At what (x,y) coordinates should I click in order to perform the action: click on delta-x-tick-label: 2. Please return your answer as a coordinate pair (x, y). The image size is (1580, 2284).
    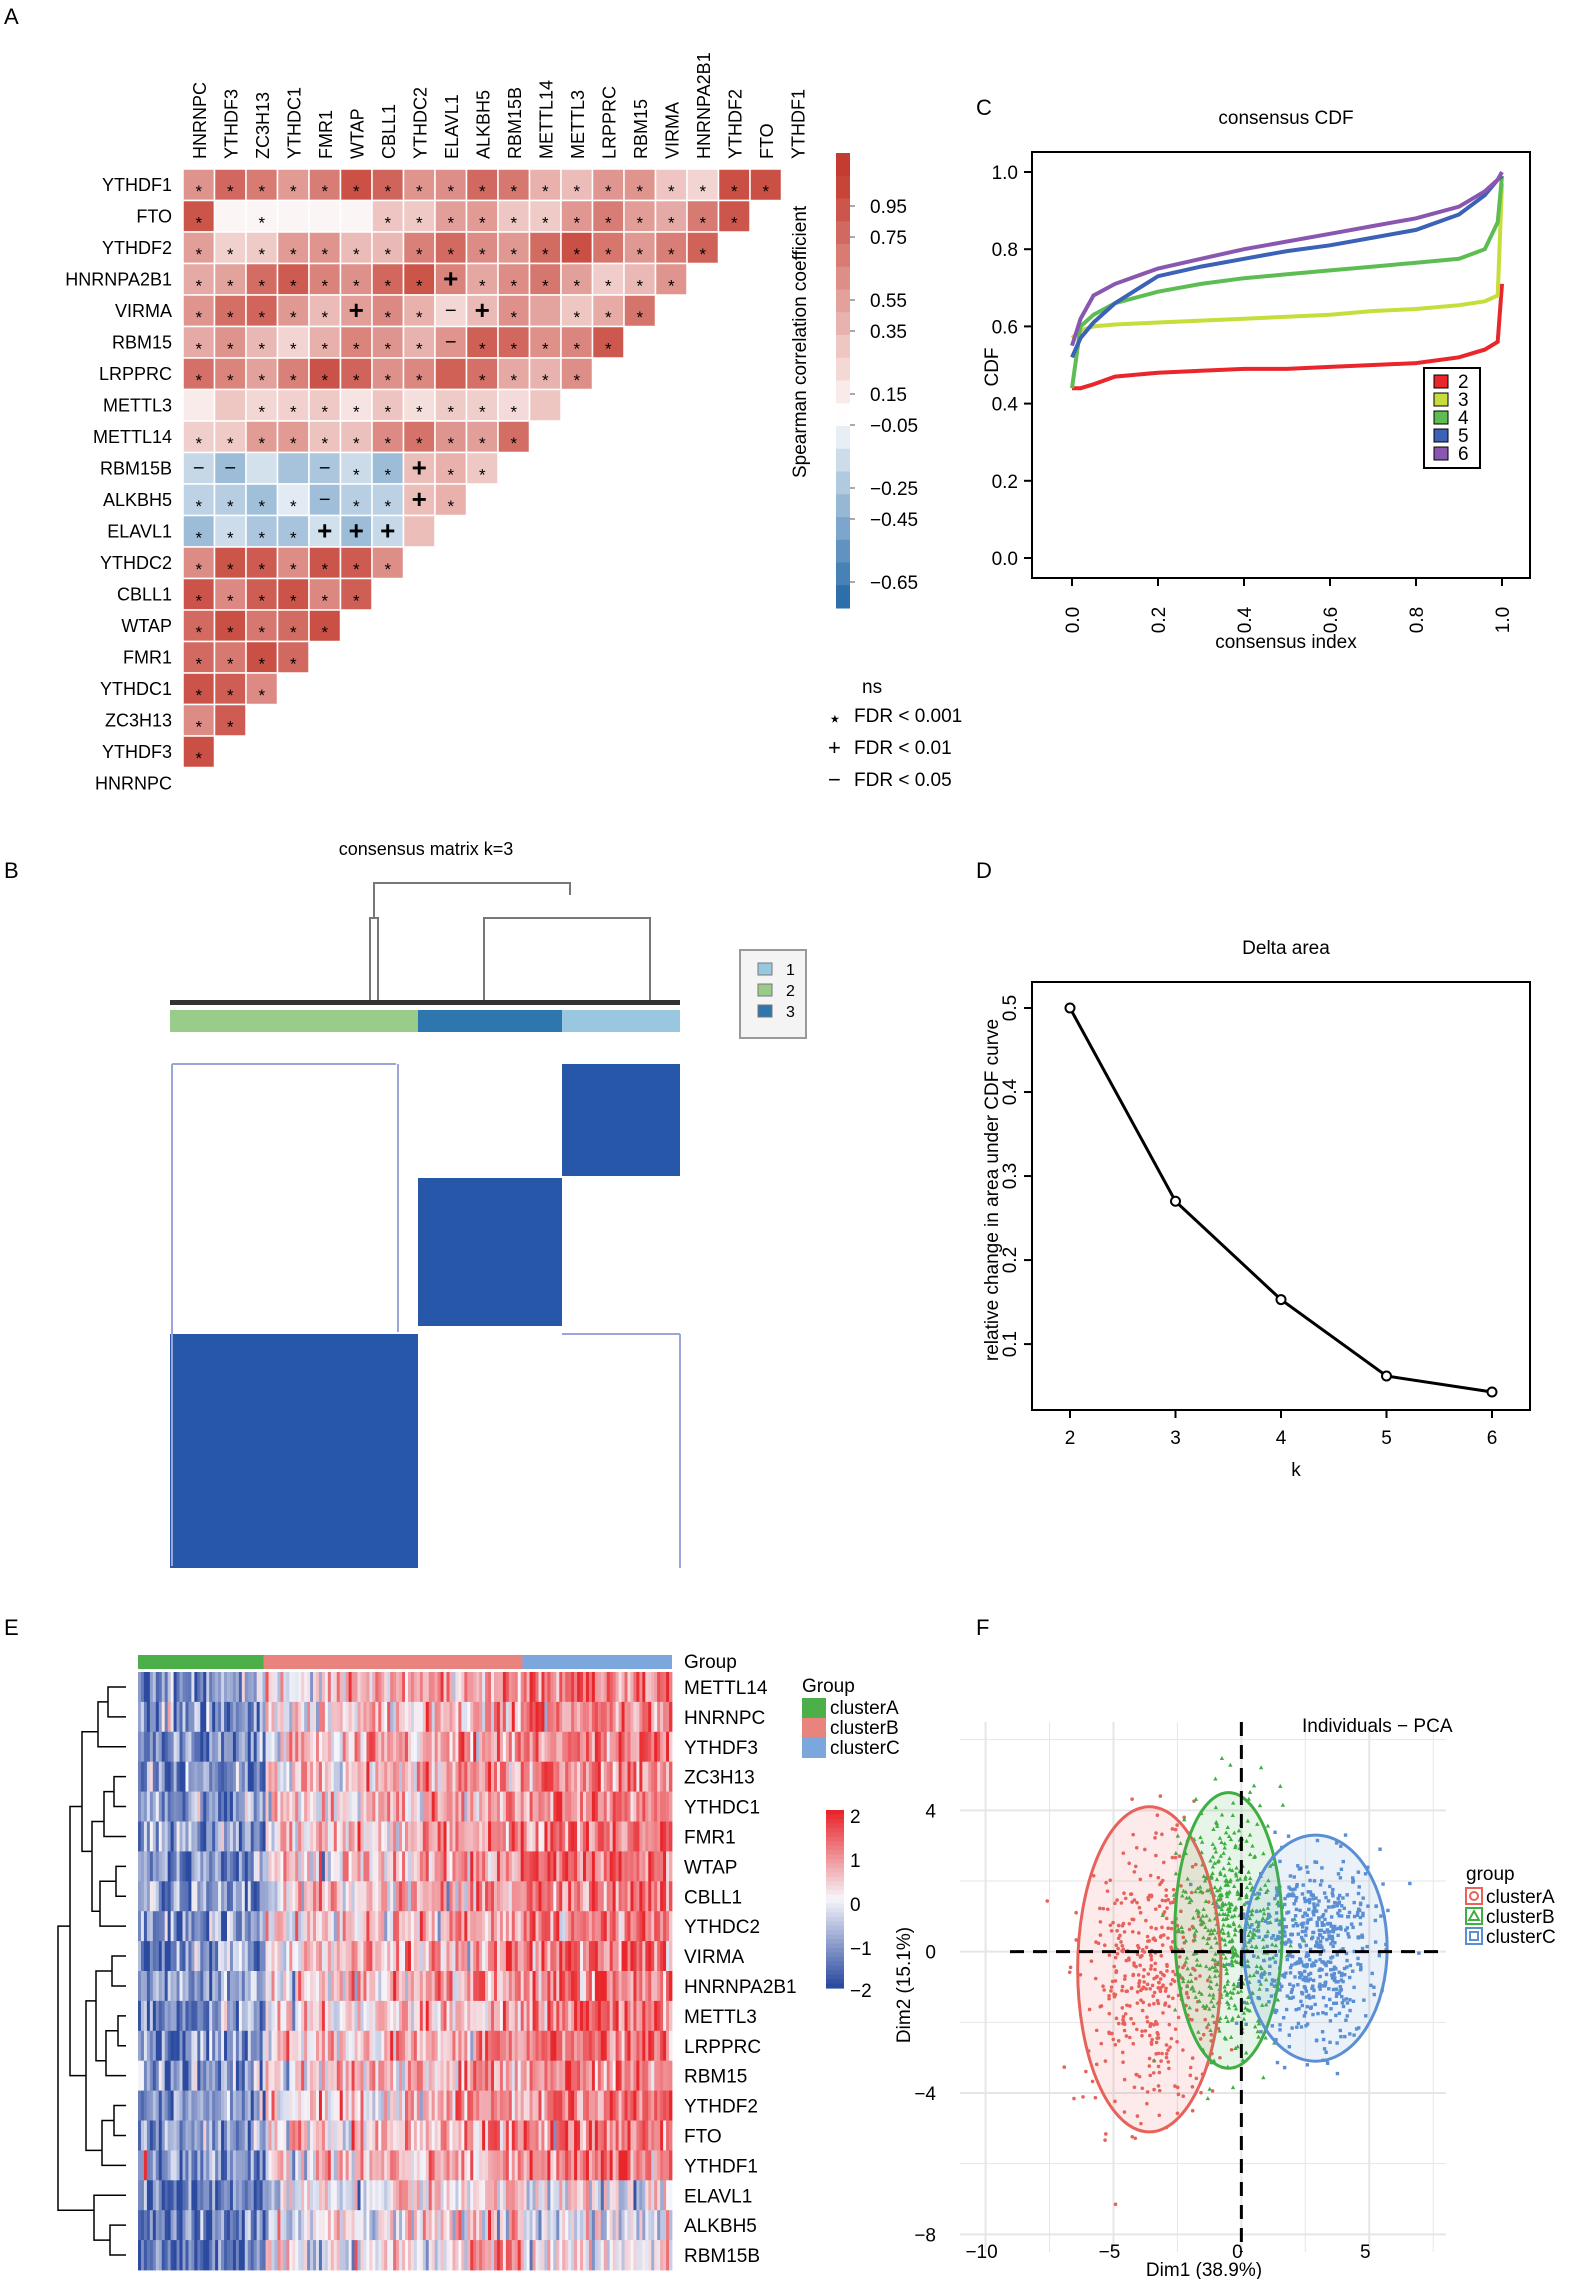
    Looking at the image, I should click on (1070, 1438).